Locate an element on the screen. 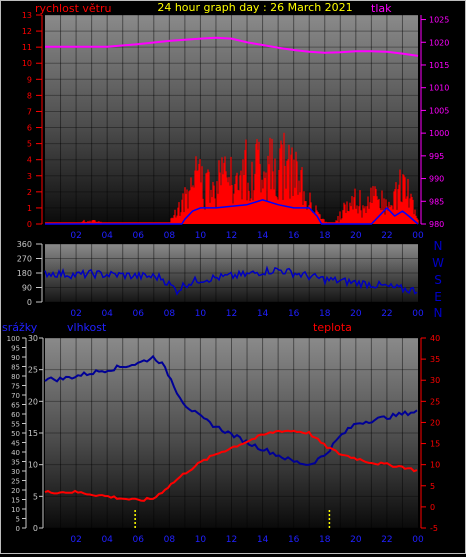 This screenshot has height=557, width=466. rain-y-tick-label: 100 is located at coordinates (13, 339).